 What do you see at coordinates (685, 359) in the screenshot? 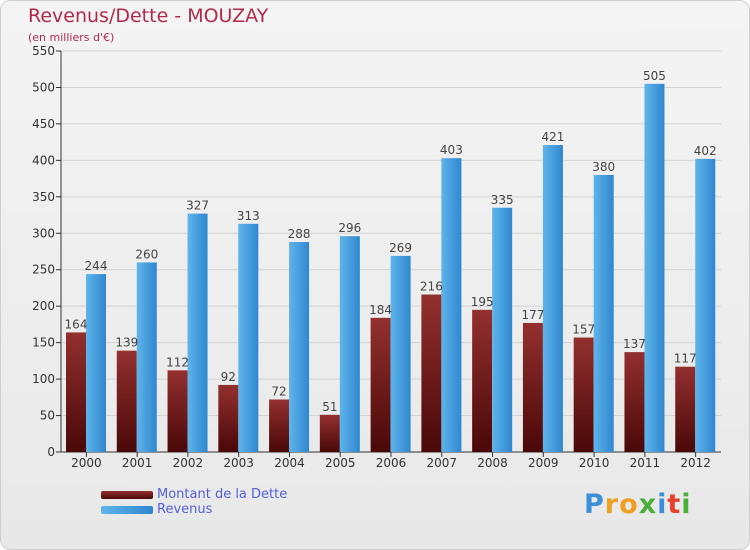
I see `data-label-dette: 117` at bounding box center [685, 359].